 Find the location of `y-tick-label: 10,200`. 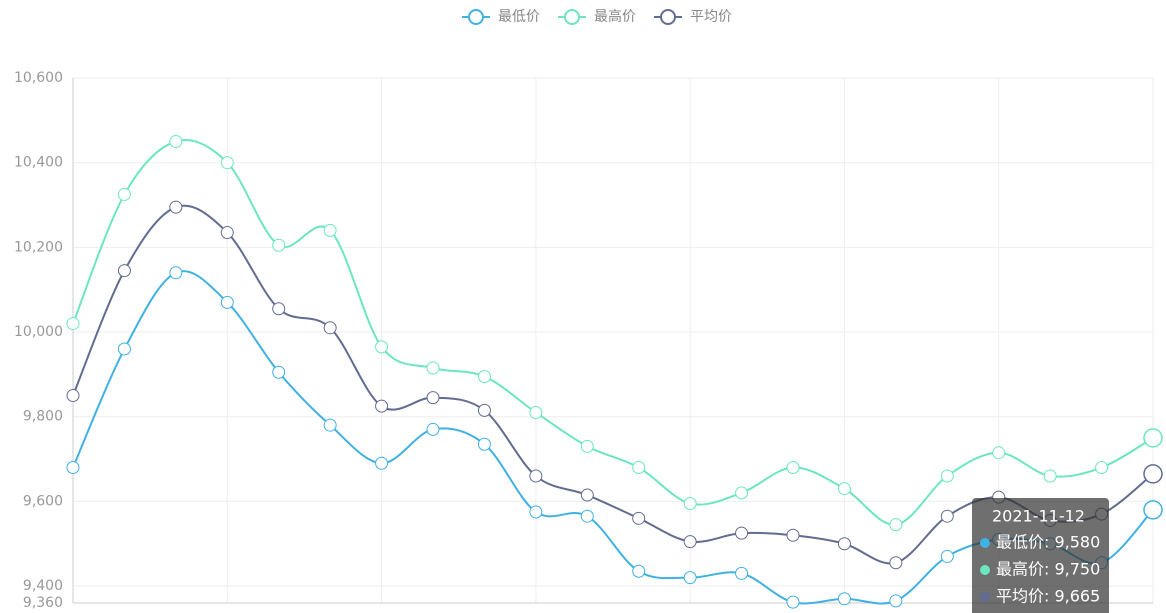

y-tick-label: 10,200 is located at coordinates (38, 247).